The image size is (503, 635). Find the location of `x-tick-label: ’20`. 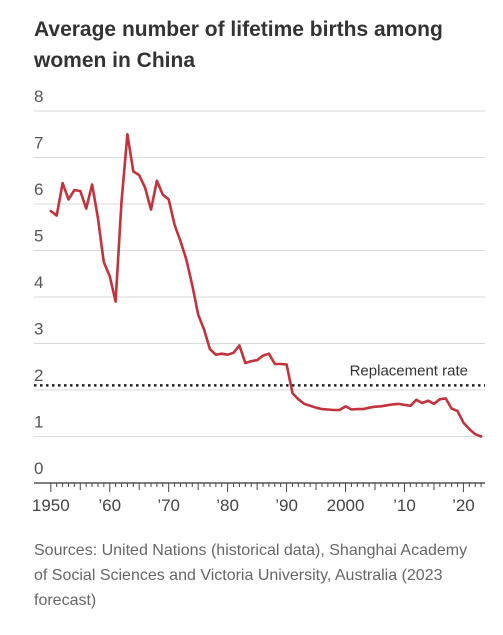

x-tick-label: ’20 is located at coordinates (463, 505).